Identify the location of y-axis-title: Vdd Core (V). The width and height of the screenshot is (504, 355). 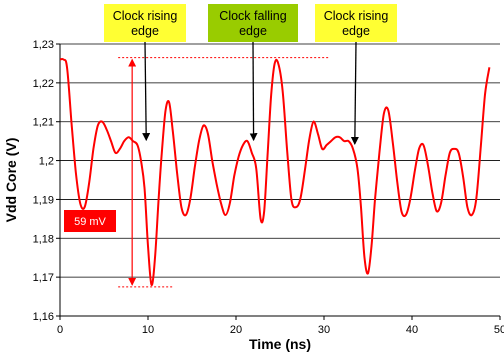
(11, 180).